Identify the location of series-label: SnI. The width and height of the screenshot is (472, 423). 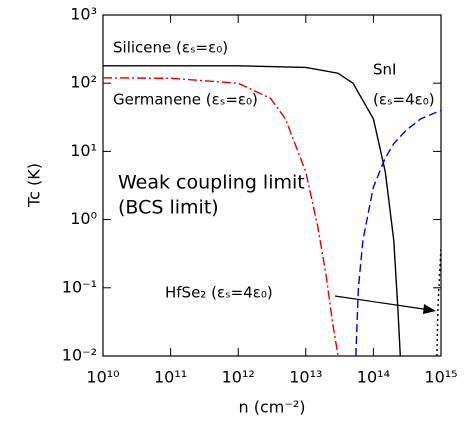
(384, 70).